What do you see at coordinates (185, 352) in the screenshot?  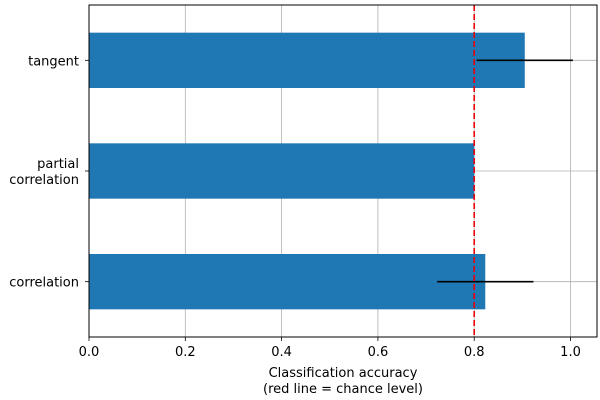 I see `x-tick-label-1: 0.2` at bounding box center [185, 352].